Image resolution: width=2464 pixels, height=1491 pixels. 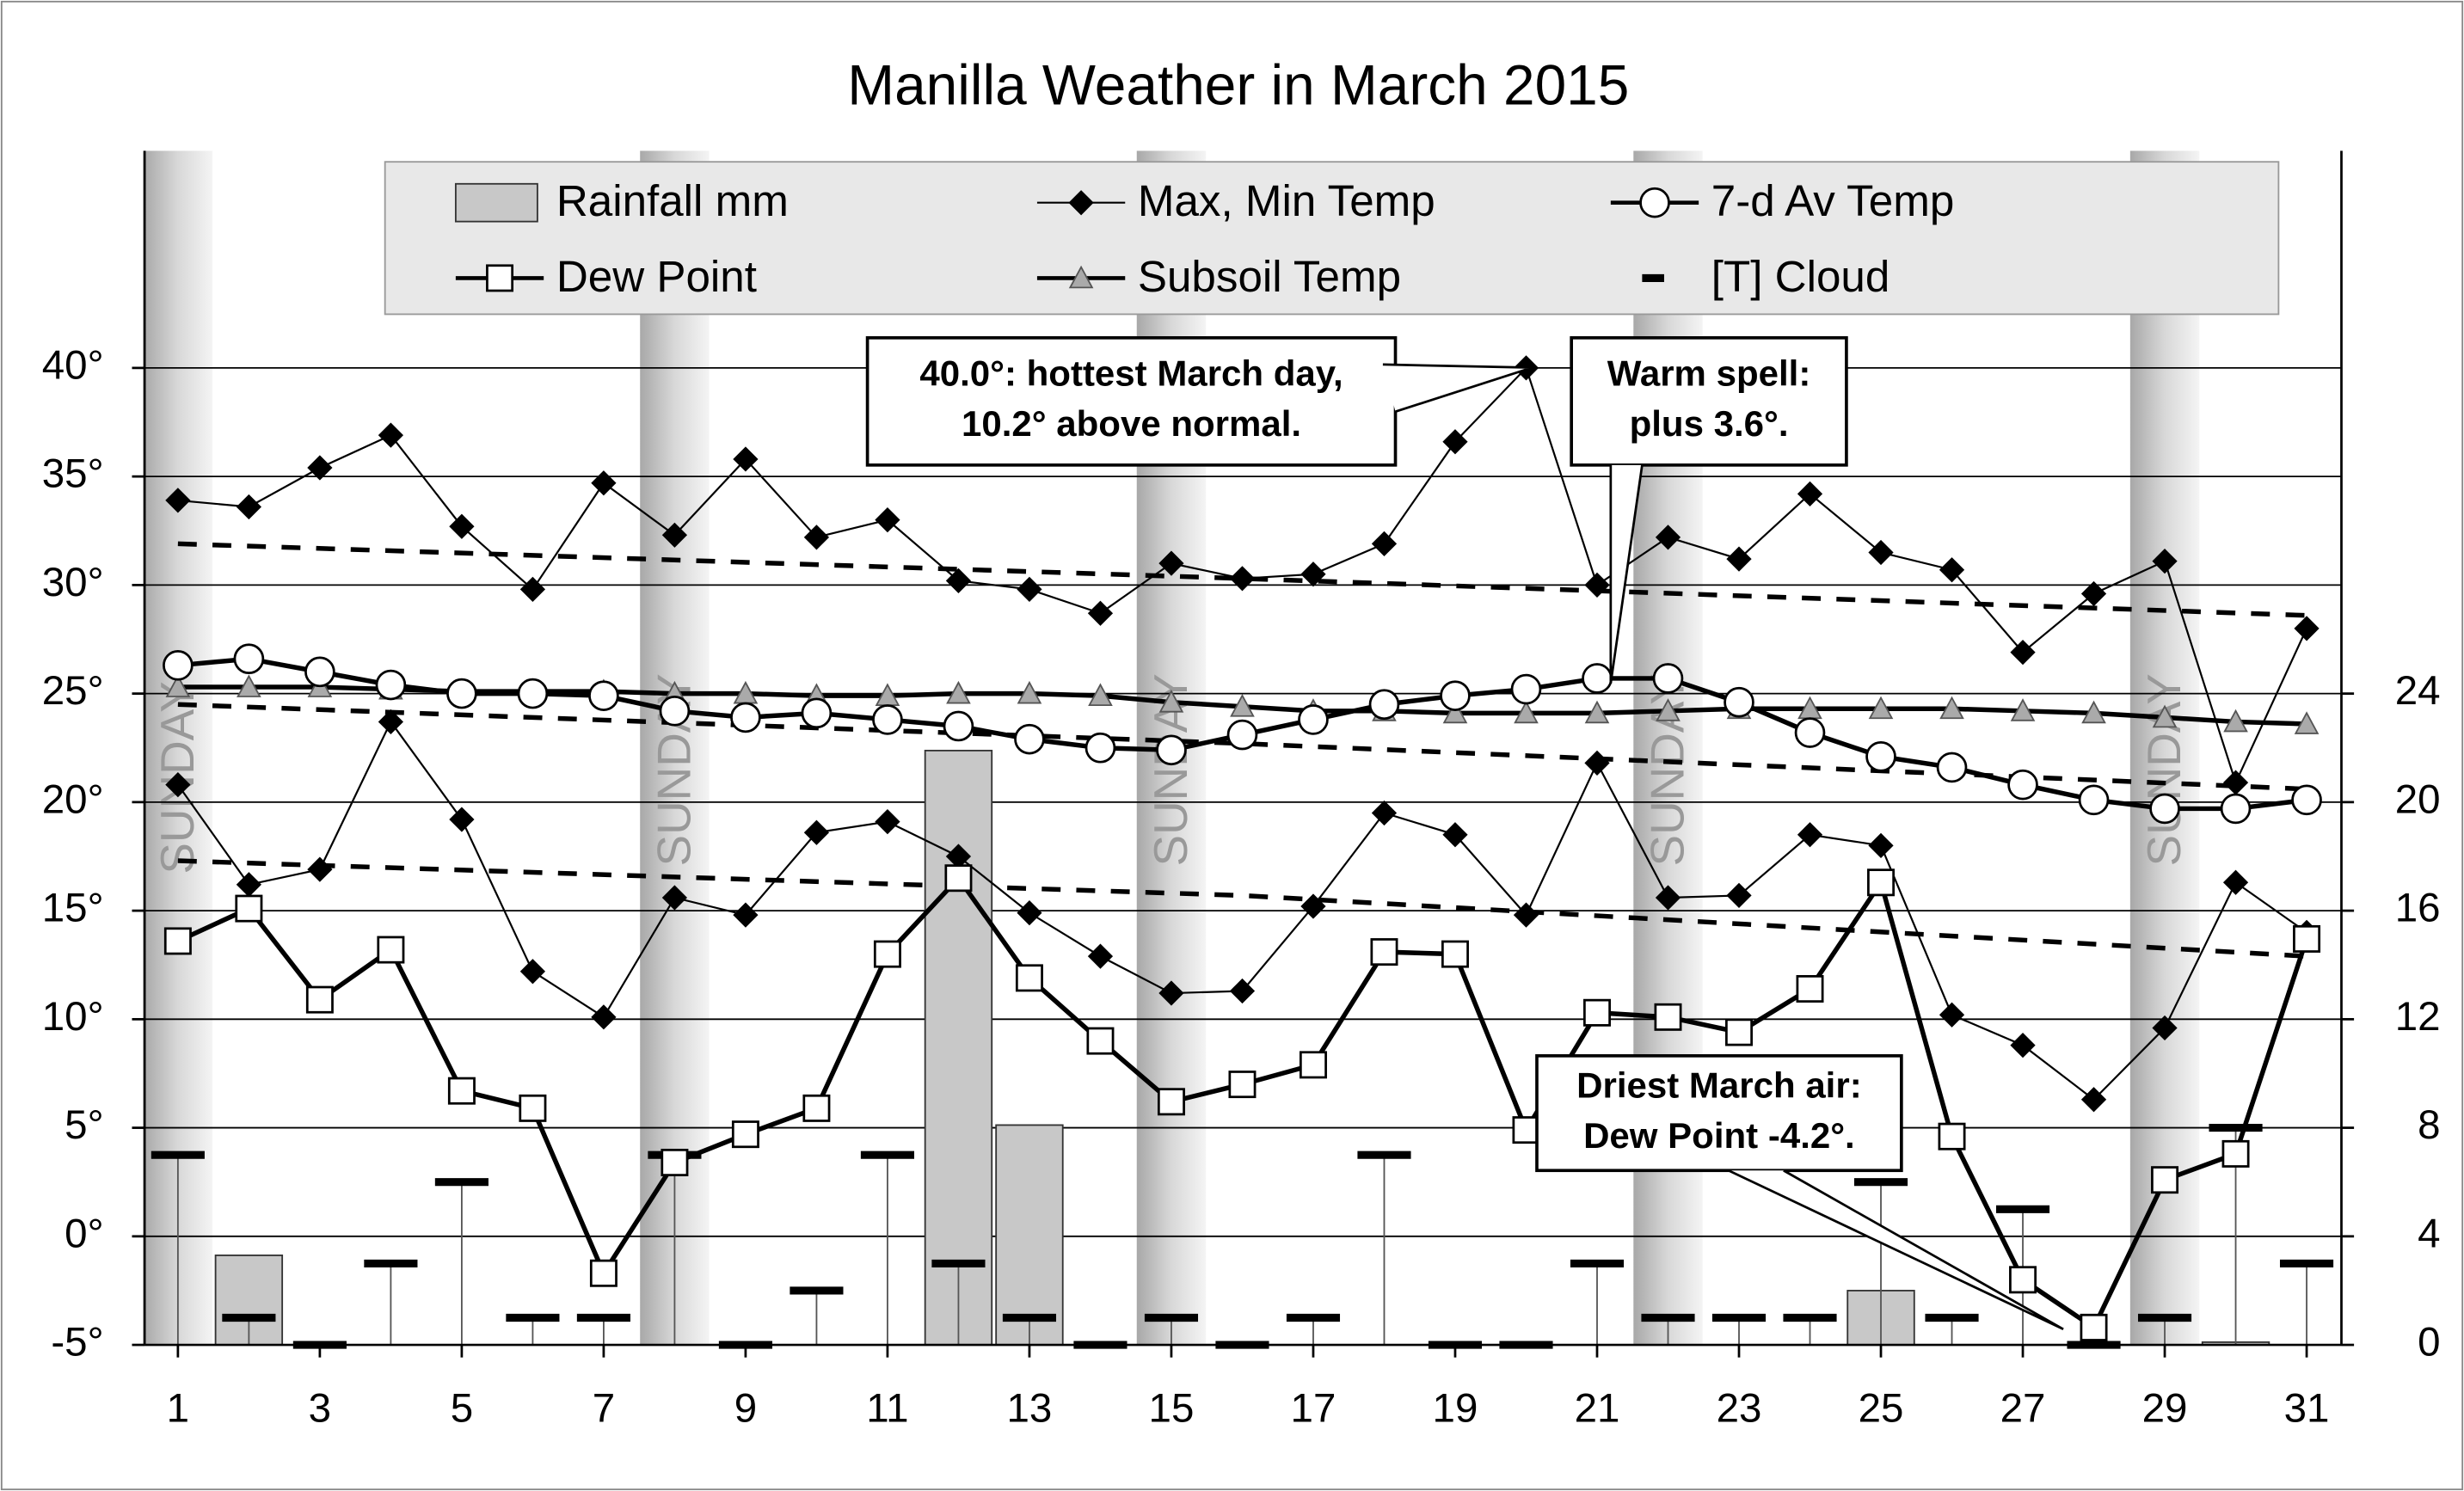 What do you see at coordinates (178, 1408) in the screenshot?
I see `x-tick-label: 1` at bounding box center [178, 1408].